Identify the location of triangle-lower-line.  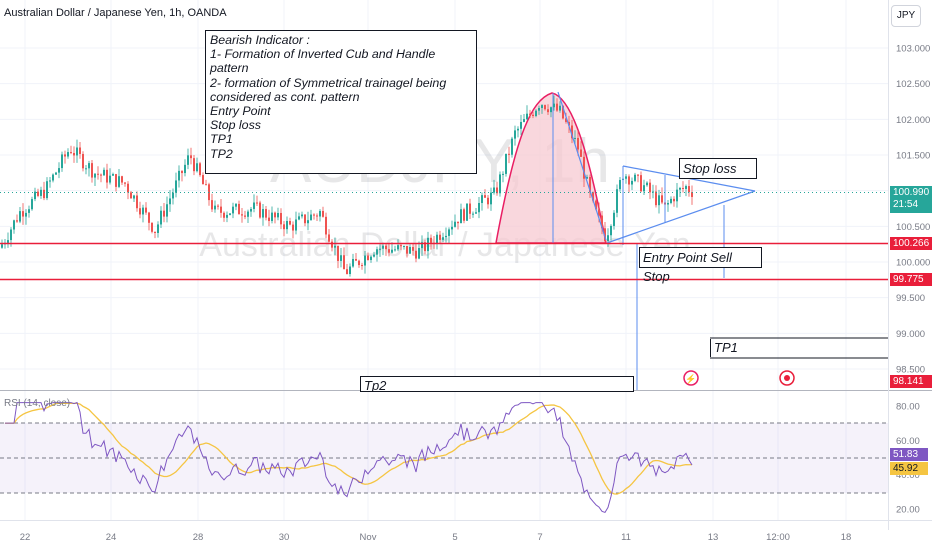
(681, 217).